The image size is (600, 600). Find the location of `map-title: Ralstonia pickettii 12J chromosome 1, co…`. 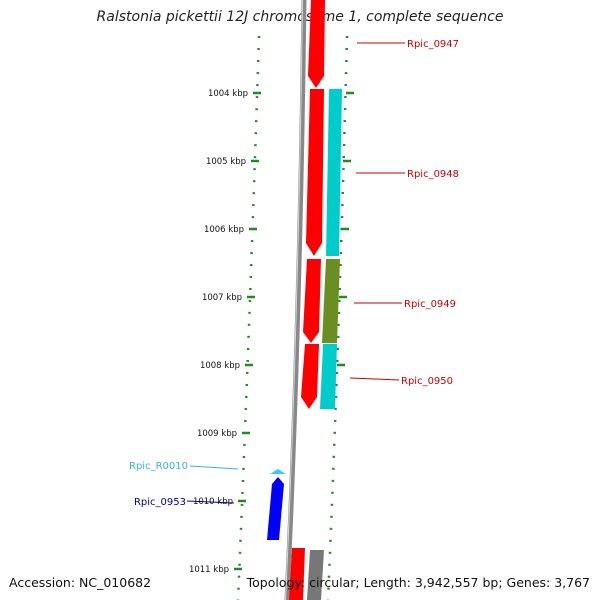

map-title: Ralstonia pickettii 12J chromosome 1, co… is located at coordinates (300, 17).